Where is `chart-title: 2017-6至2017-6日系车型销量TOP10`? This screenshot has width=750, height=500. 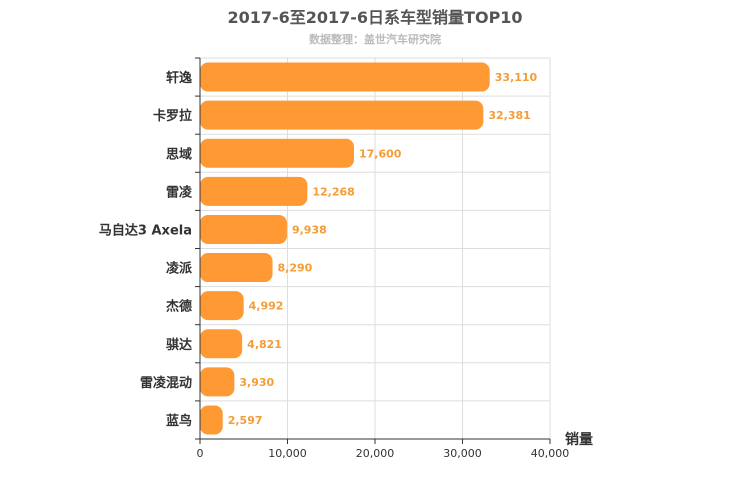
chart-title: 2017-6至2017-6日系车型销量TOP10 is located at coordinates (375, 17).